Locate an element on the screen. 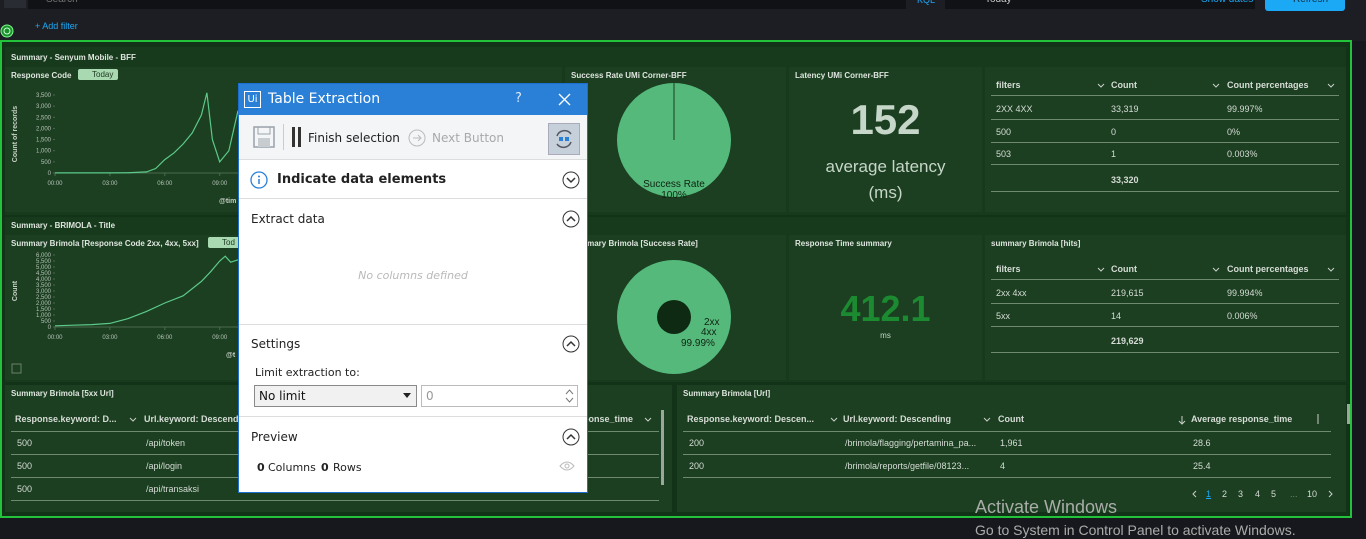 The width and height of the screenshot is (1366, 539). page-link: 5 is located at coordinates (1274, 494).